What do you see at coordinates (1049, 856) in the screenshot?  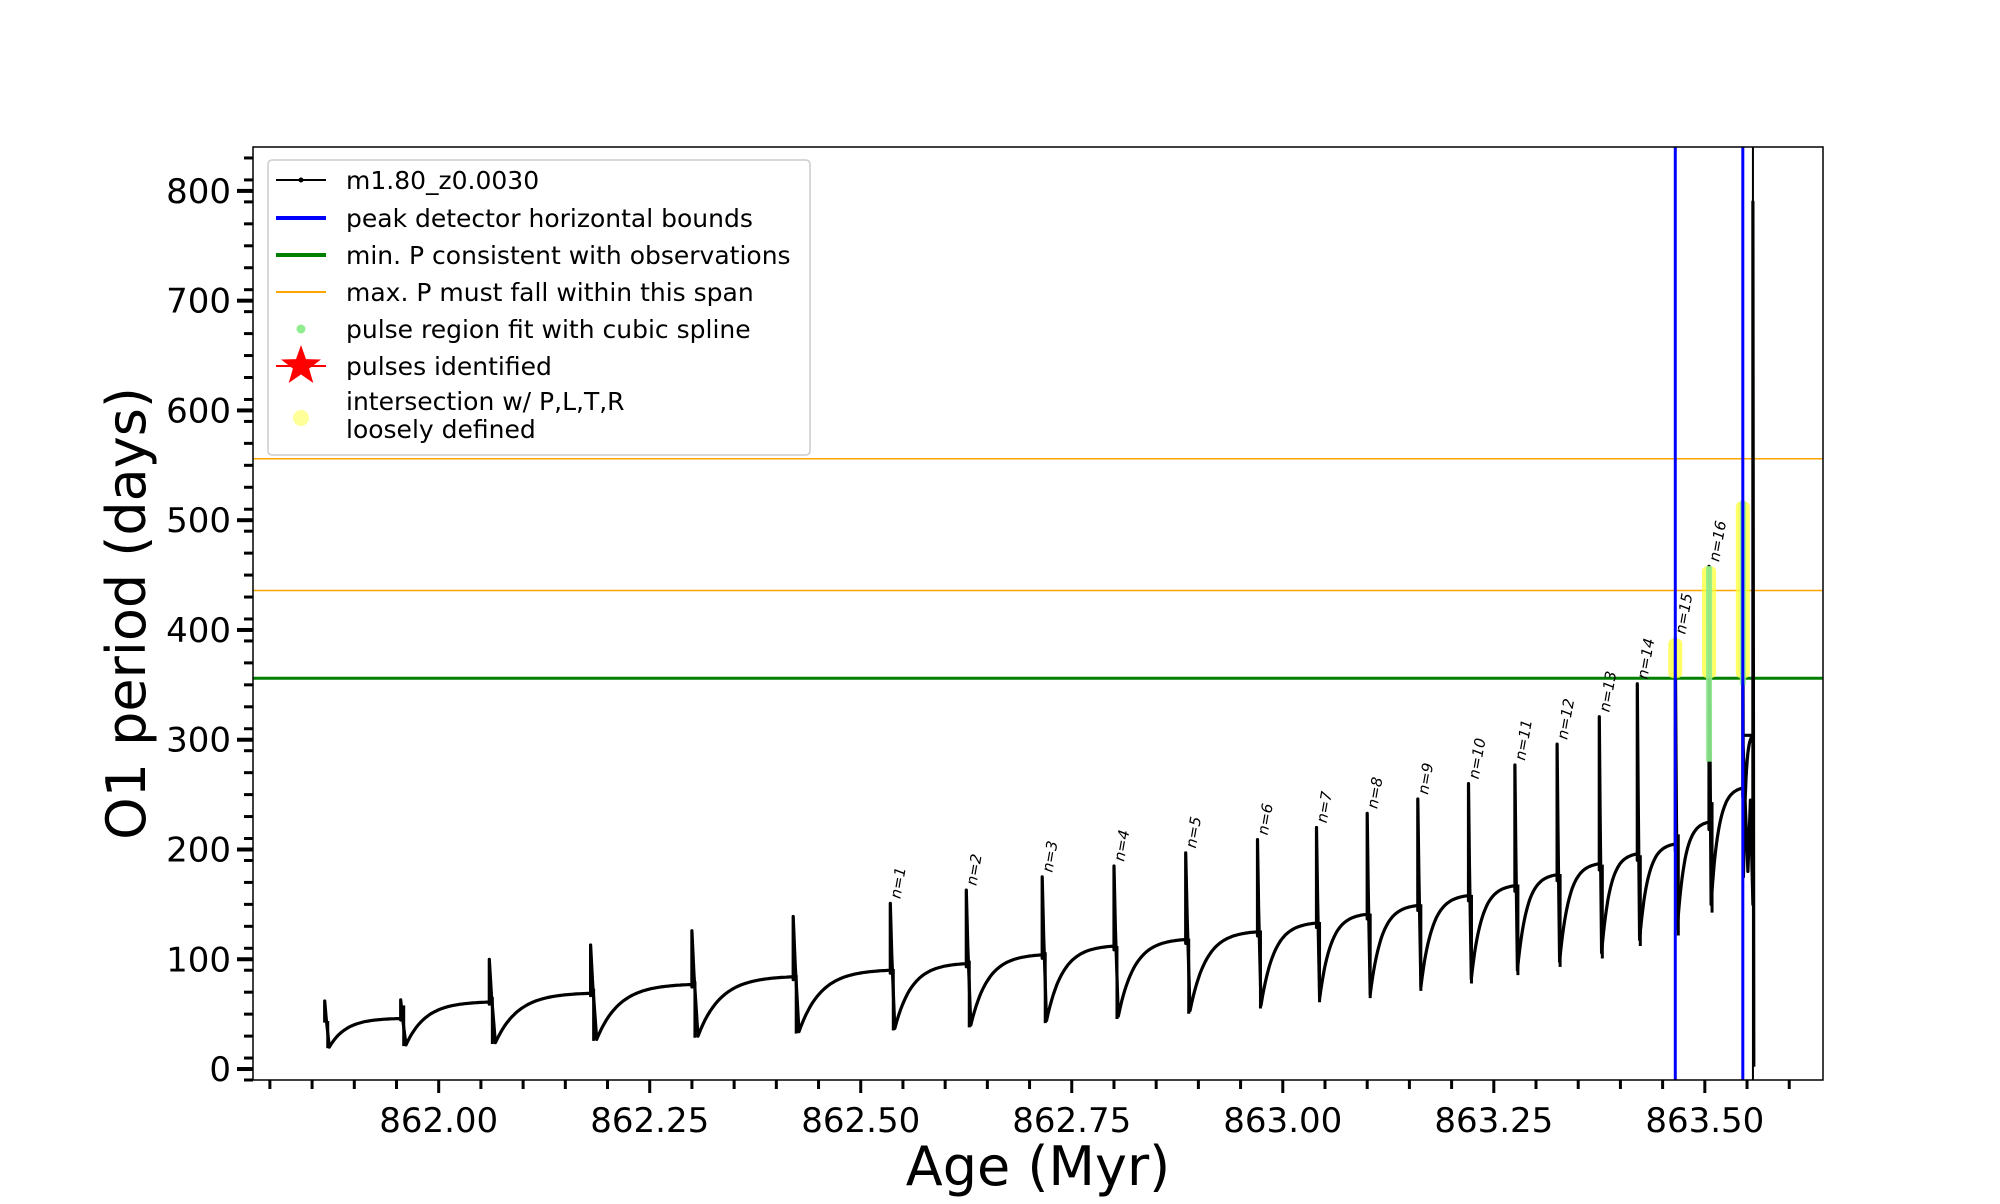 I see `pulse-label-n=3: n=3` at bounding box center [1049, 856].